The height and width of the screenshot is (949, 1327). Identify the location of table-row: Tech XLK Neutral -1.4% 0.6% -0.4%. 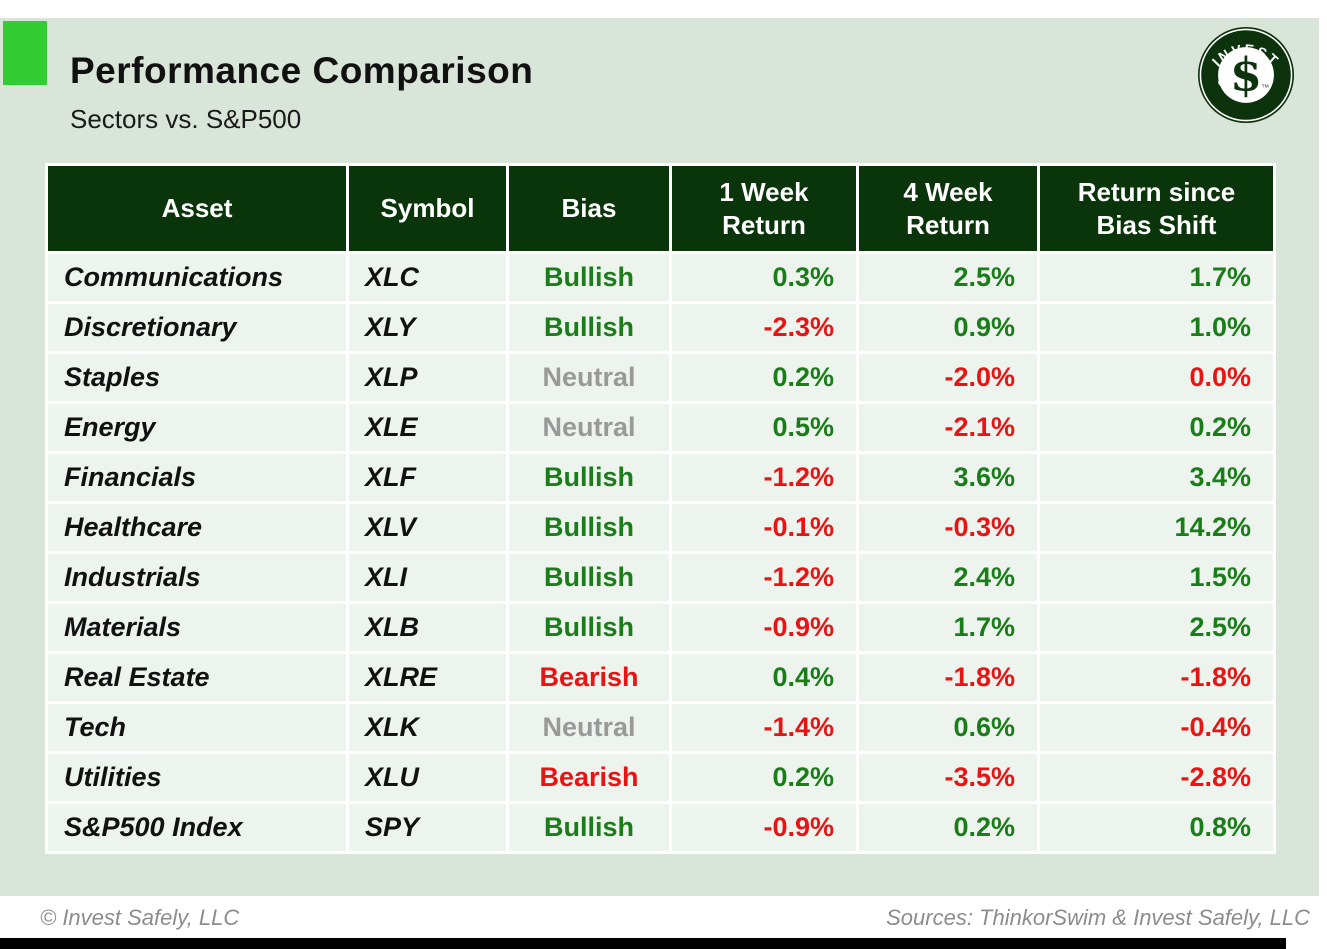
(660, 727).